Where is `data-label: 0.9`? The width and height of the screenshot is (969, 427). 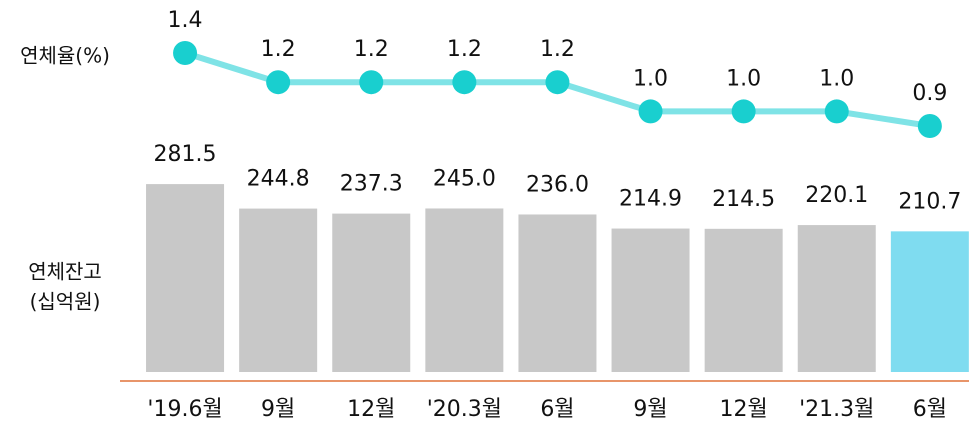 data-label: 0.9 is located at coordinates (929, 93).